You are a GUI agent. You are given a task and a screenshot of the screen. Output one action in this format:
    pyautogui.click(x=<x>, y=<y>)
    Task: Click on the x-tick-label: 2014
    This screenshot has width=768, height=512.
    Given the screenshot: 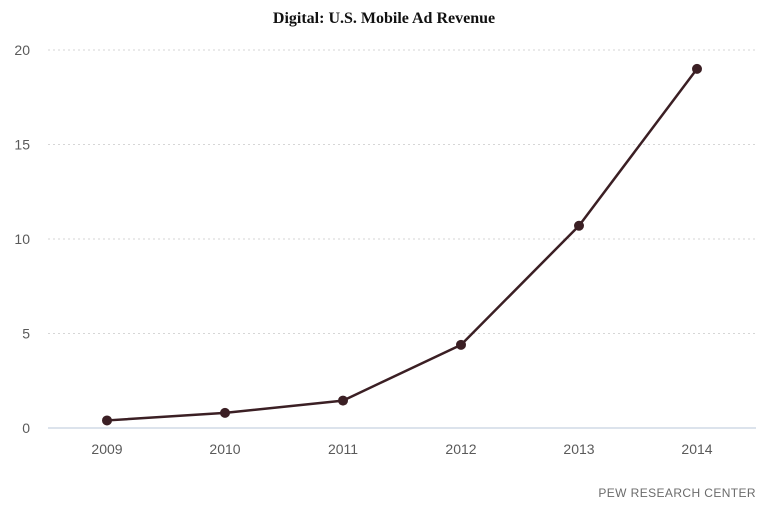 What is the action you would take?
    pyautogui.click(x=696, y=449)
    